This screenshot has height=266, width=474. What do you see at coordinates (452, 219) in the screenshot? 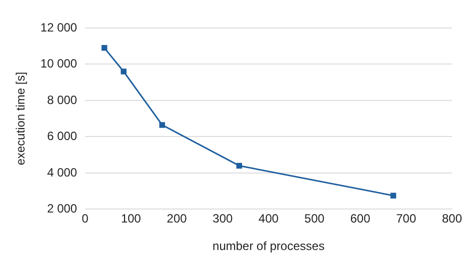
I see `x-tick-label: 800` at bounding box center [452, 219].